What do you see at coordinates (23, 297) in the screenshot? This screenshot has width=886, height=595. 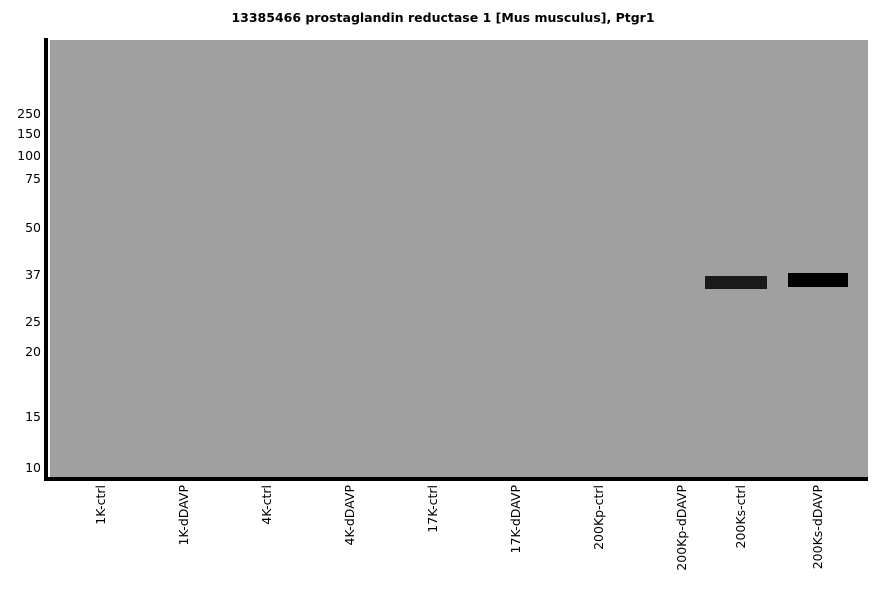 I see `y-axis-tick-labels: 250 150 100 75 50 37 25 20 15 10` at bounding box center [23, 297].